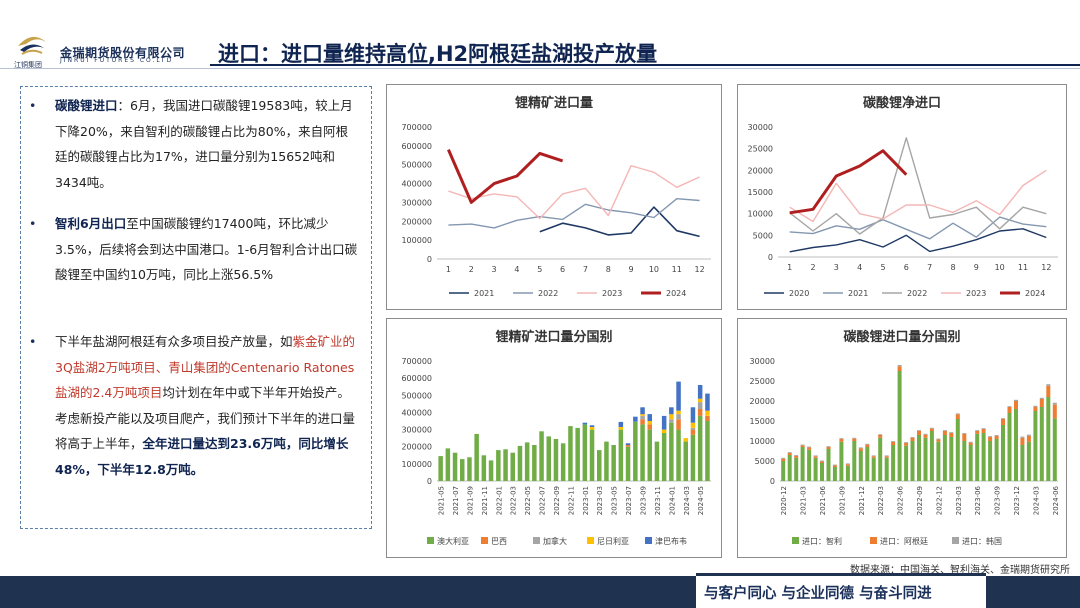 Image resolution: width=1080 pixels, height=608 pixels. Describe the element at coordinates (906, 267) in the screenshot. I see `x-tick-label: 6` at that location.